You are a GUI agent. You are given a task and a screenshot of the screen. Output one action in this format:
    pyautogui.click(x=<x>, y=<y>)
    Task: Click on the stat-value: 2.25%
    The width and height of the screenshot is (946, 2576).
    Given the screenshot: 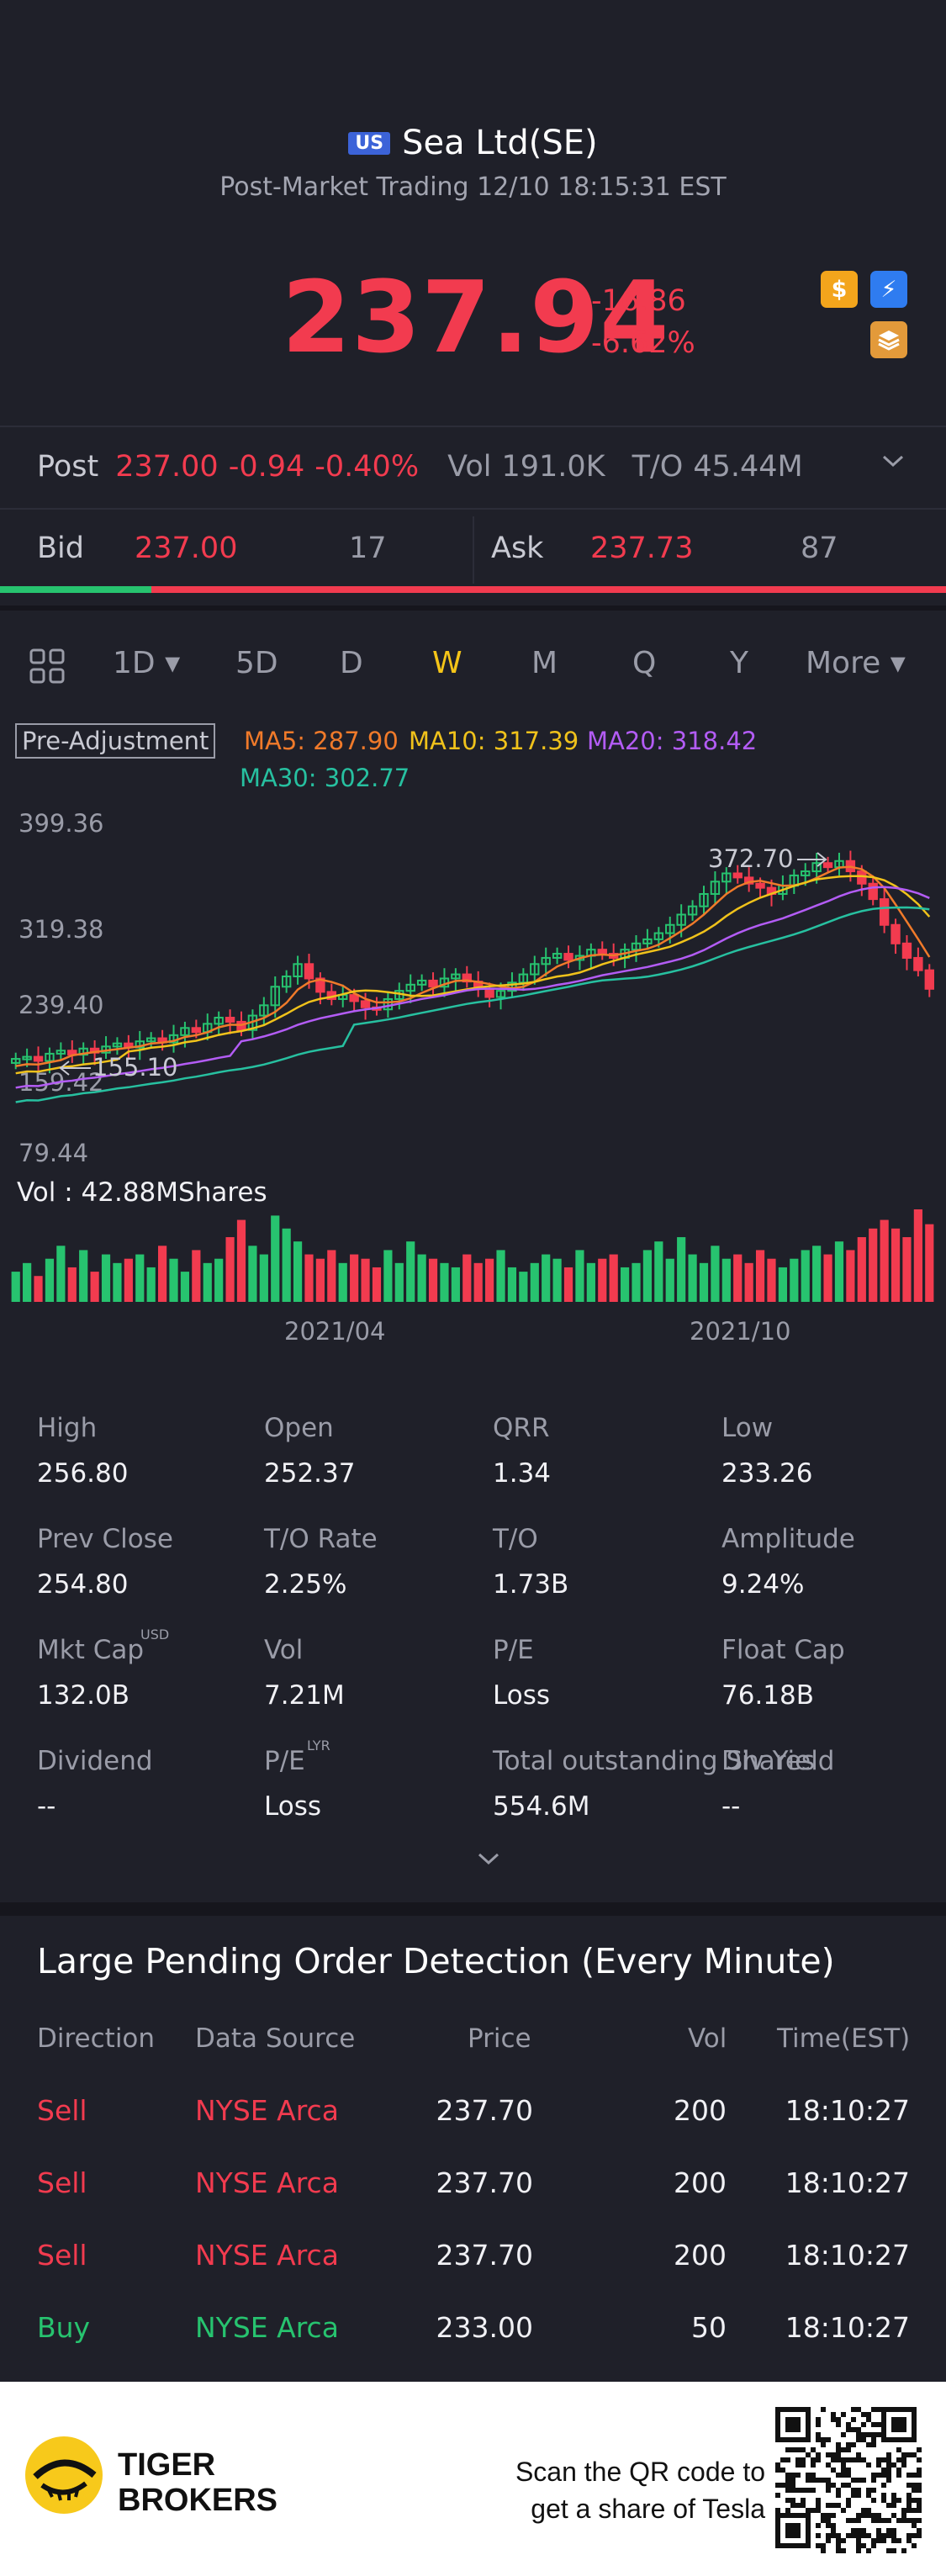 What is the action you would take?
    pyautogui.click(x=305, y=1584)
    